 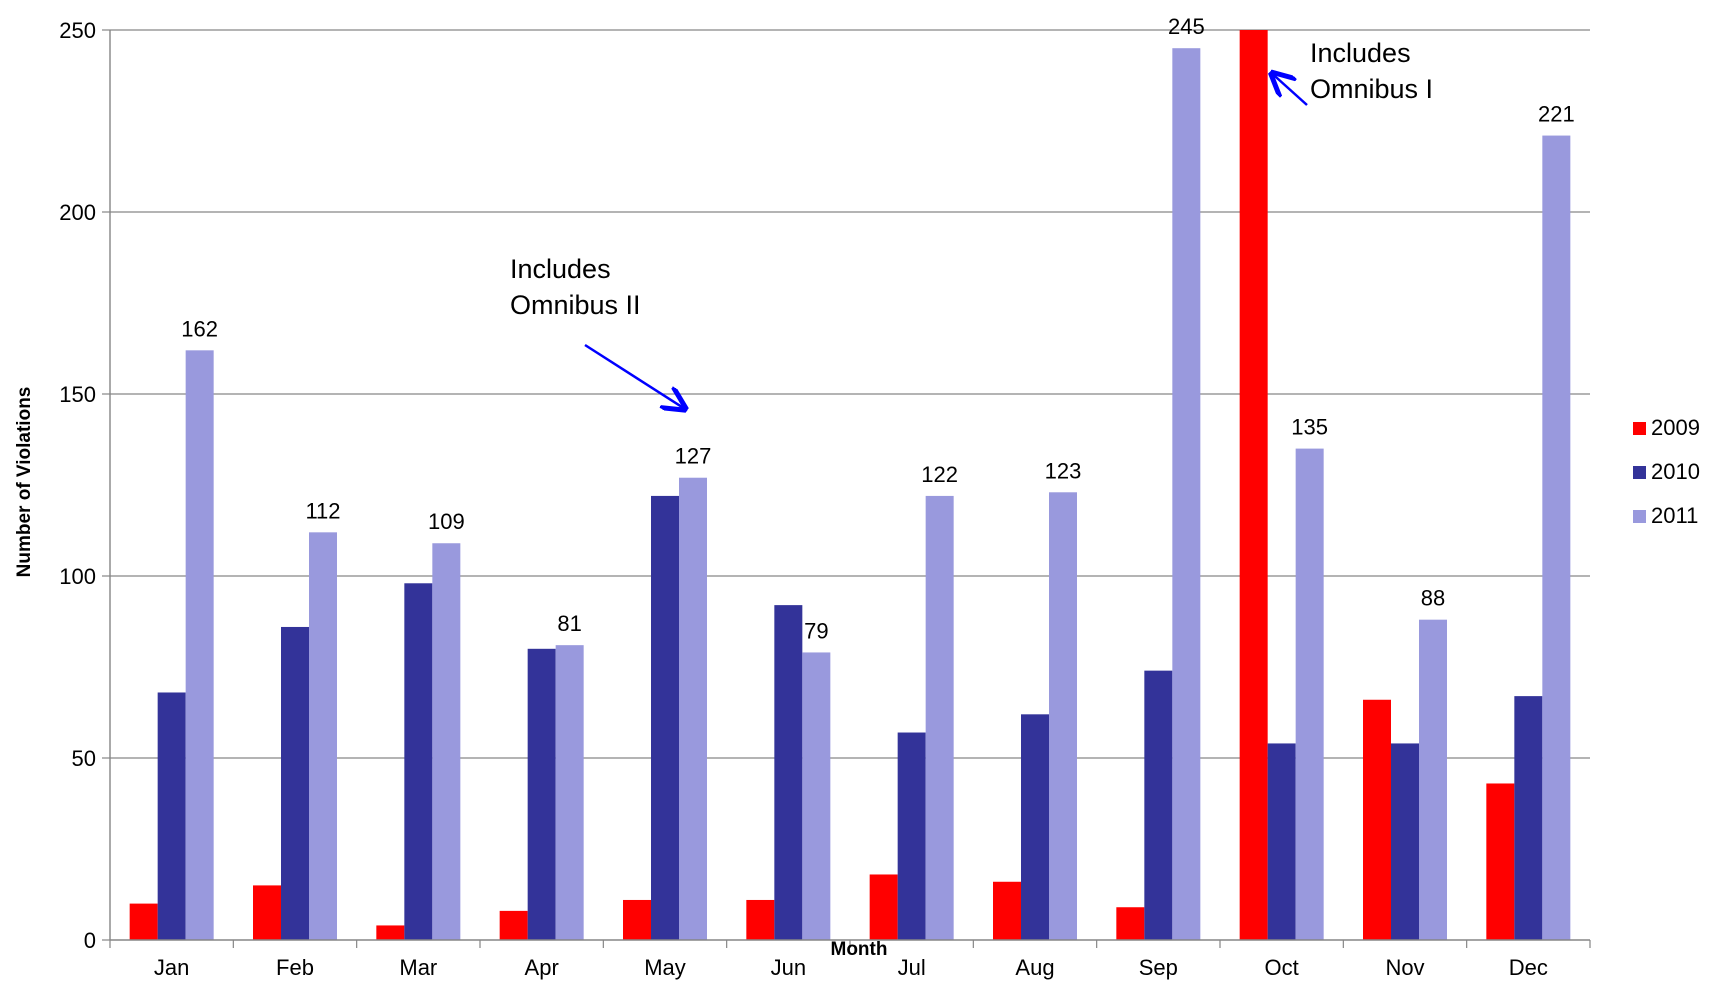 What do you see at coordinates (1309, 694) in the screenshot?
I see `bar-2011-oct` at bounding box center [1309, 694].